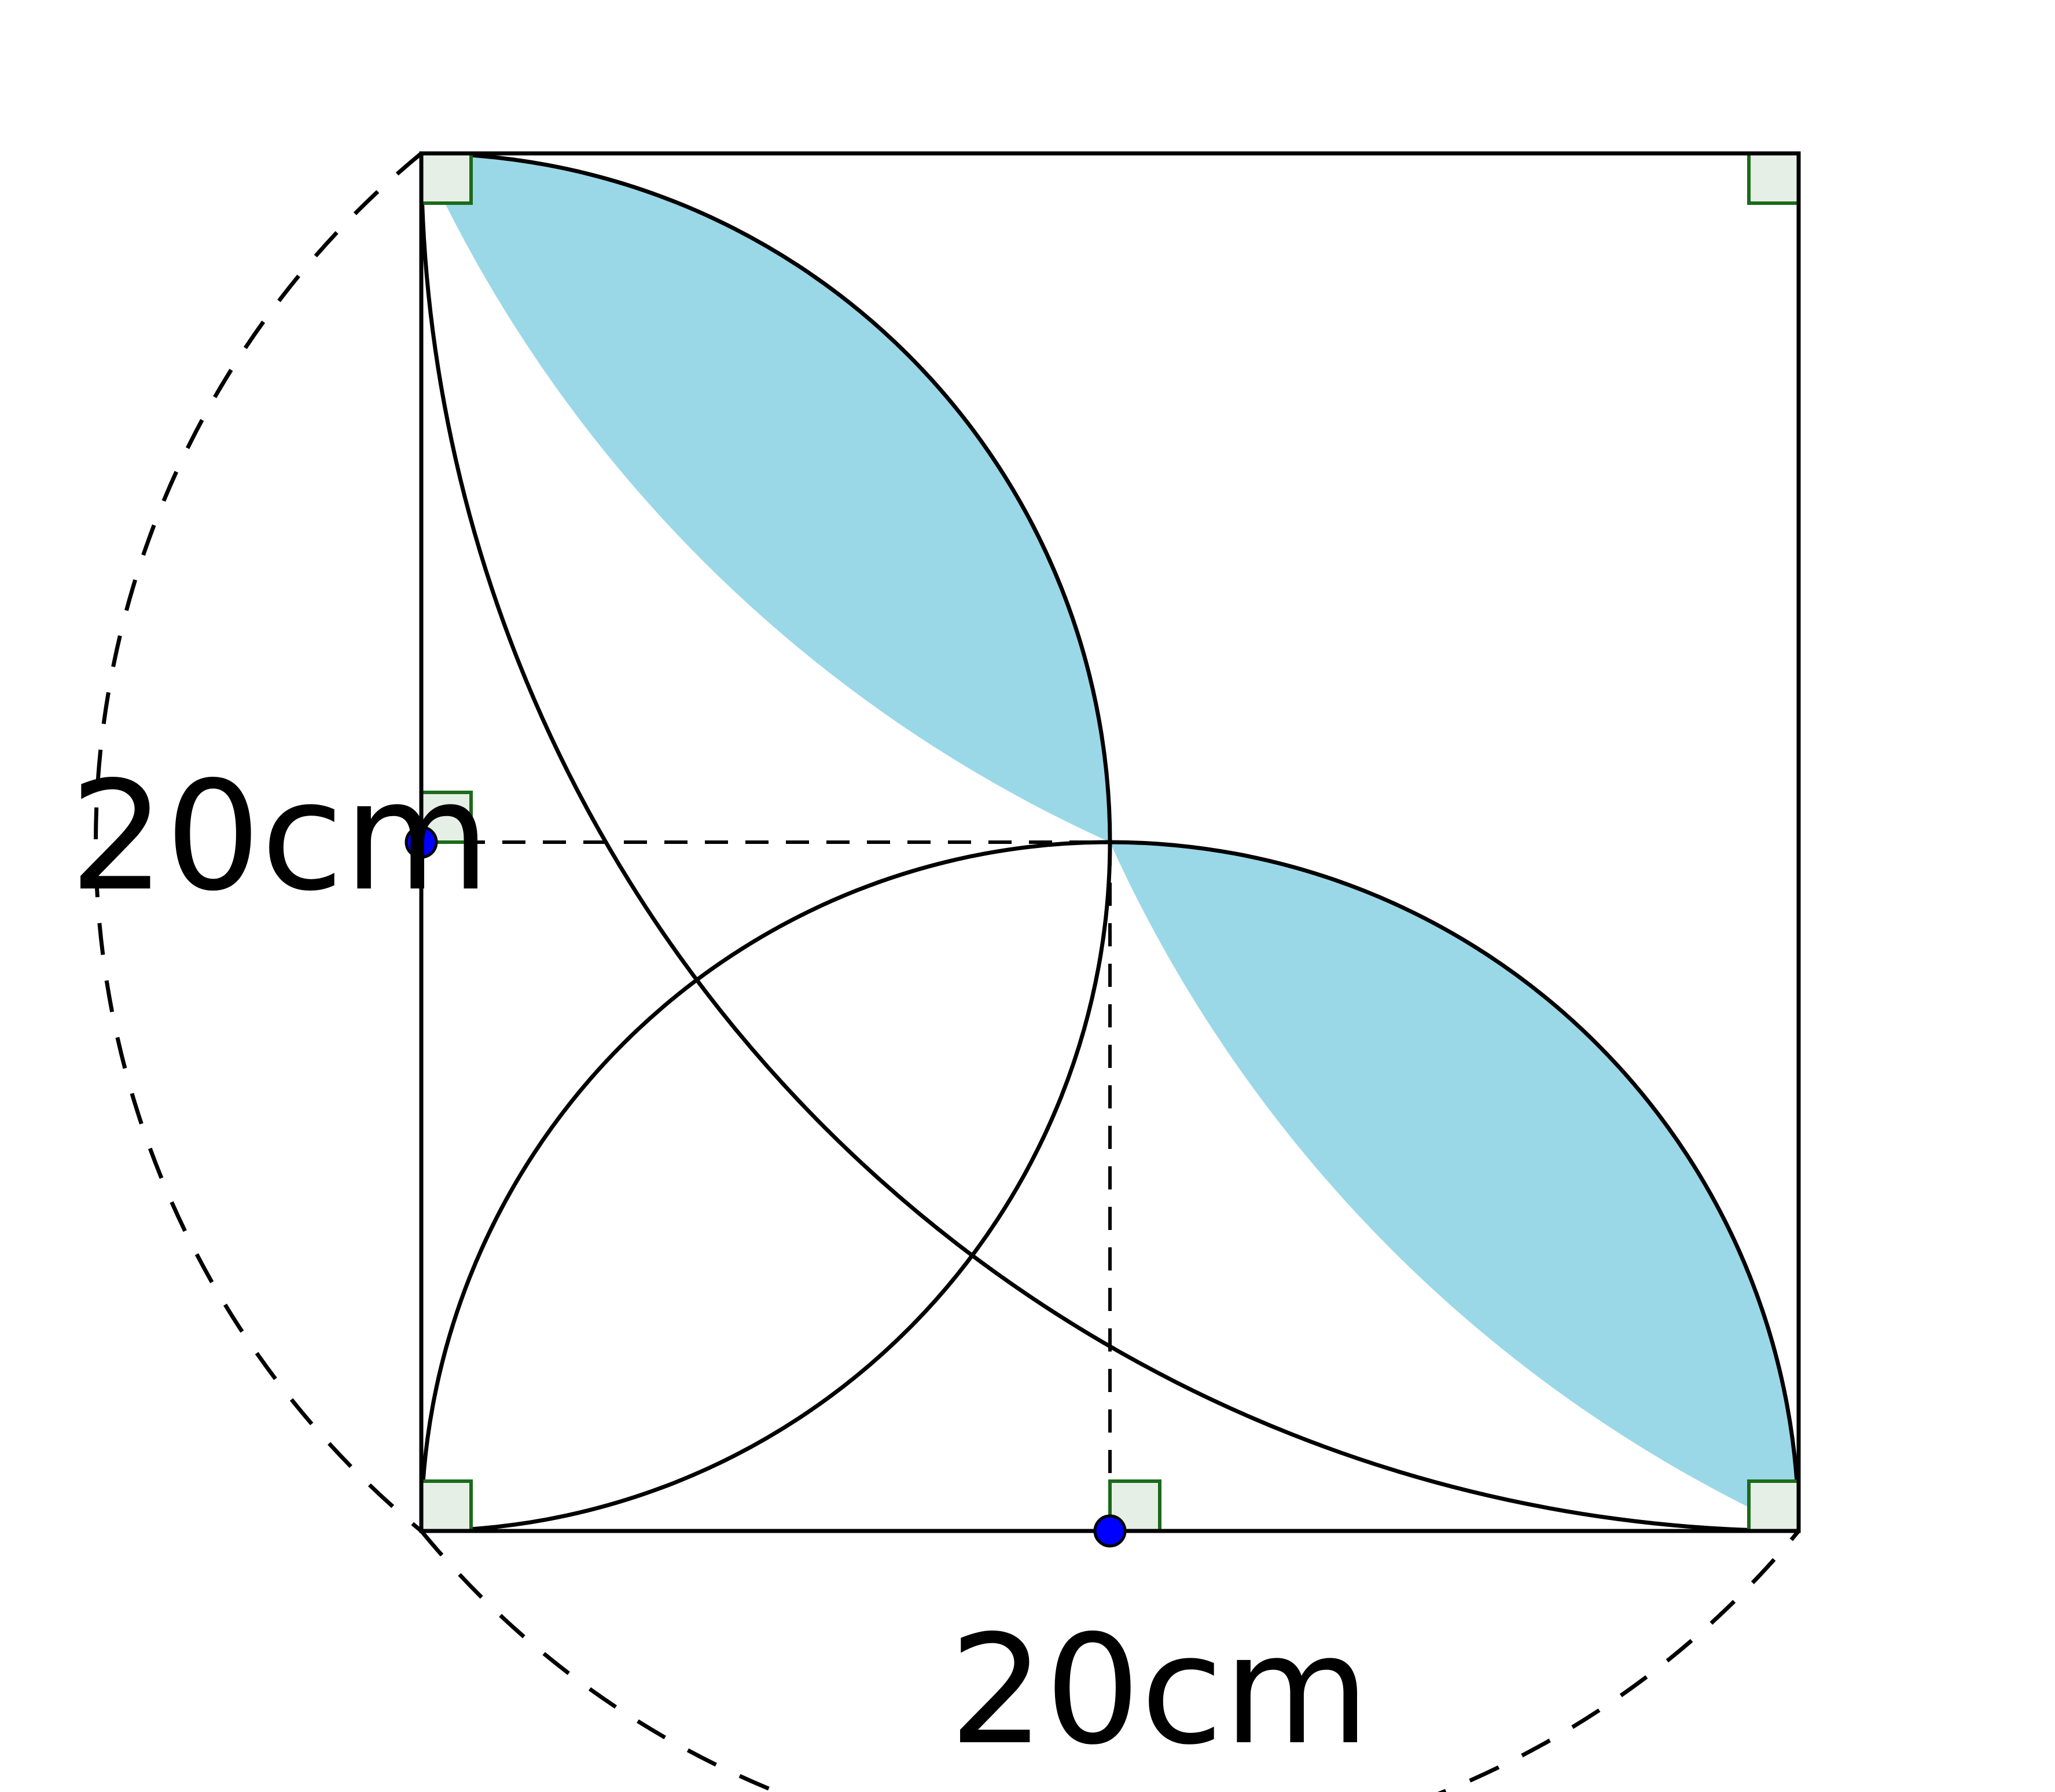 Image resolution: width=2055 pixels, height=1792 pixels. Describe the element at coordinates (422, 842) in the screenshot. I see `point-left-midpoint` at that location.